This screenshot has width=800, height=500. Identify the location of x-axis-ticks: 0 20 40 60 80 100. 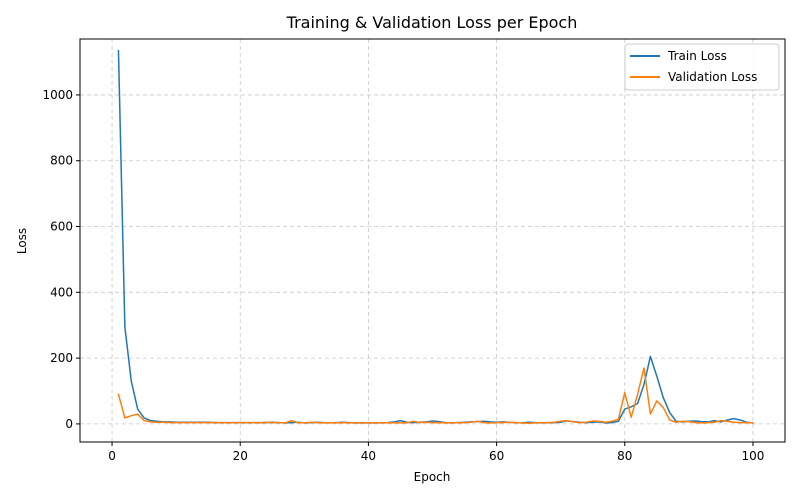
(436, 452).